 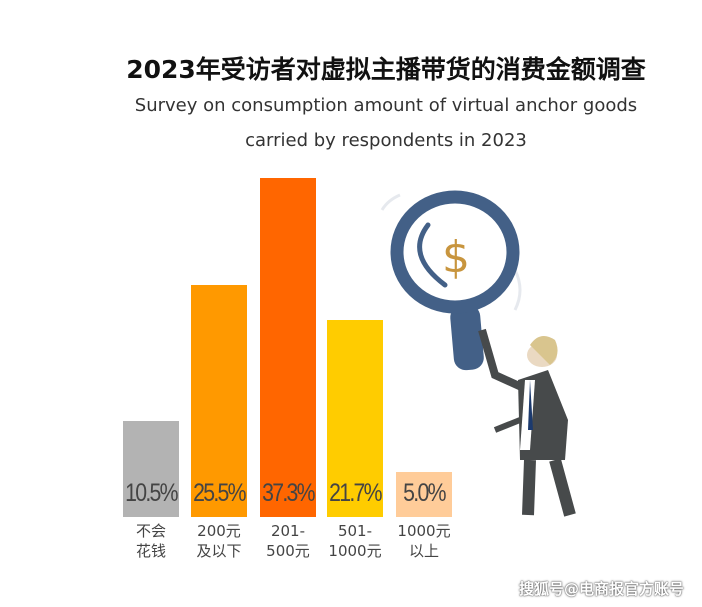 I want to click on chart-subtitle-line2: carried by respondents in 2023, so click(x=386, y=140).